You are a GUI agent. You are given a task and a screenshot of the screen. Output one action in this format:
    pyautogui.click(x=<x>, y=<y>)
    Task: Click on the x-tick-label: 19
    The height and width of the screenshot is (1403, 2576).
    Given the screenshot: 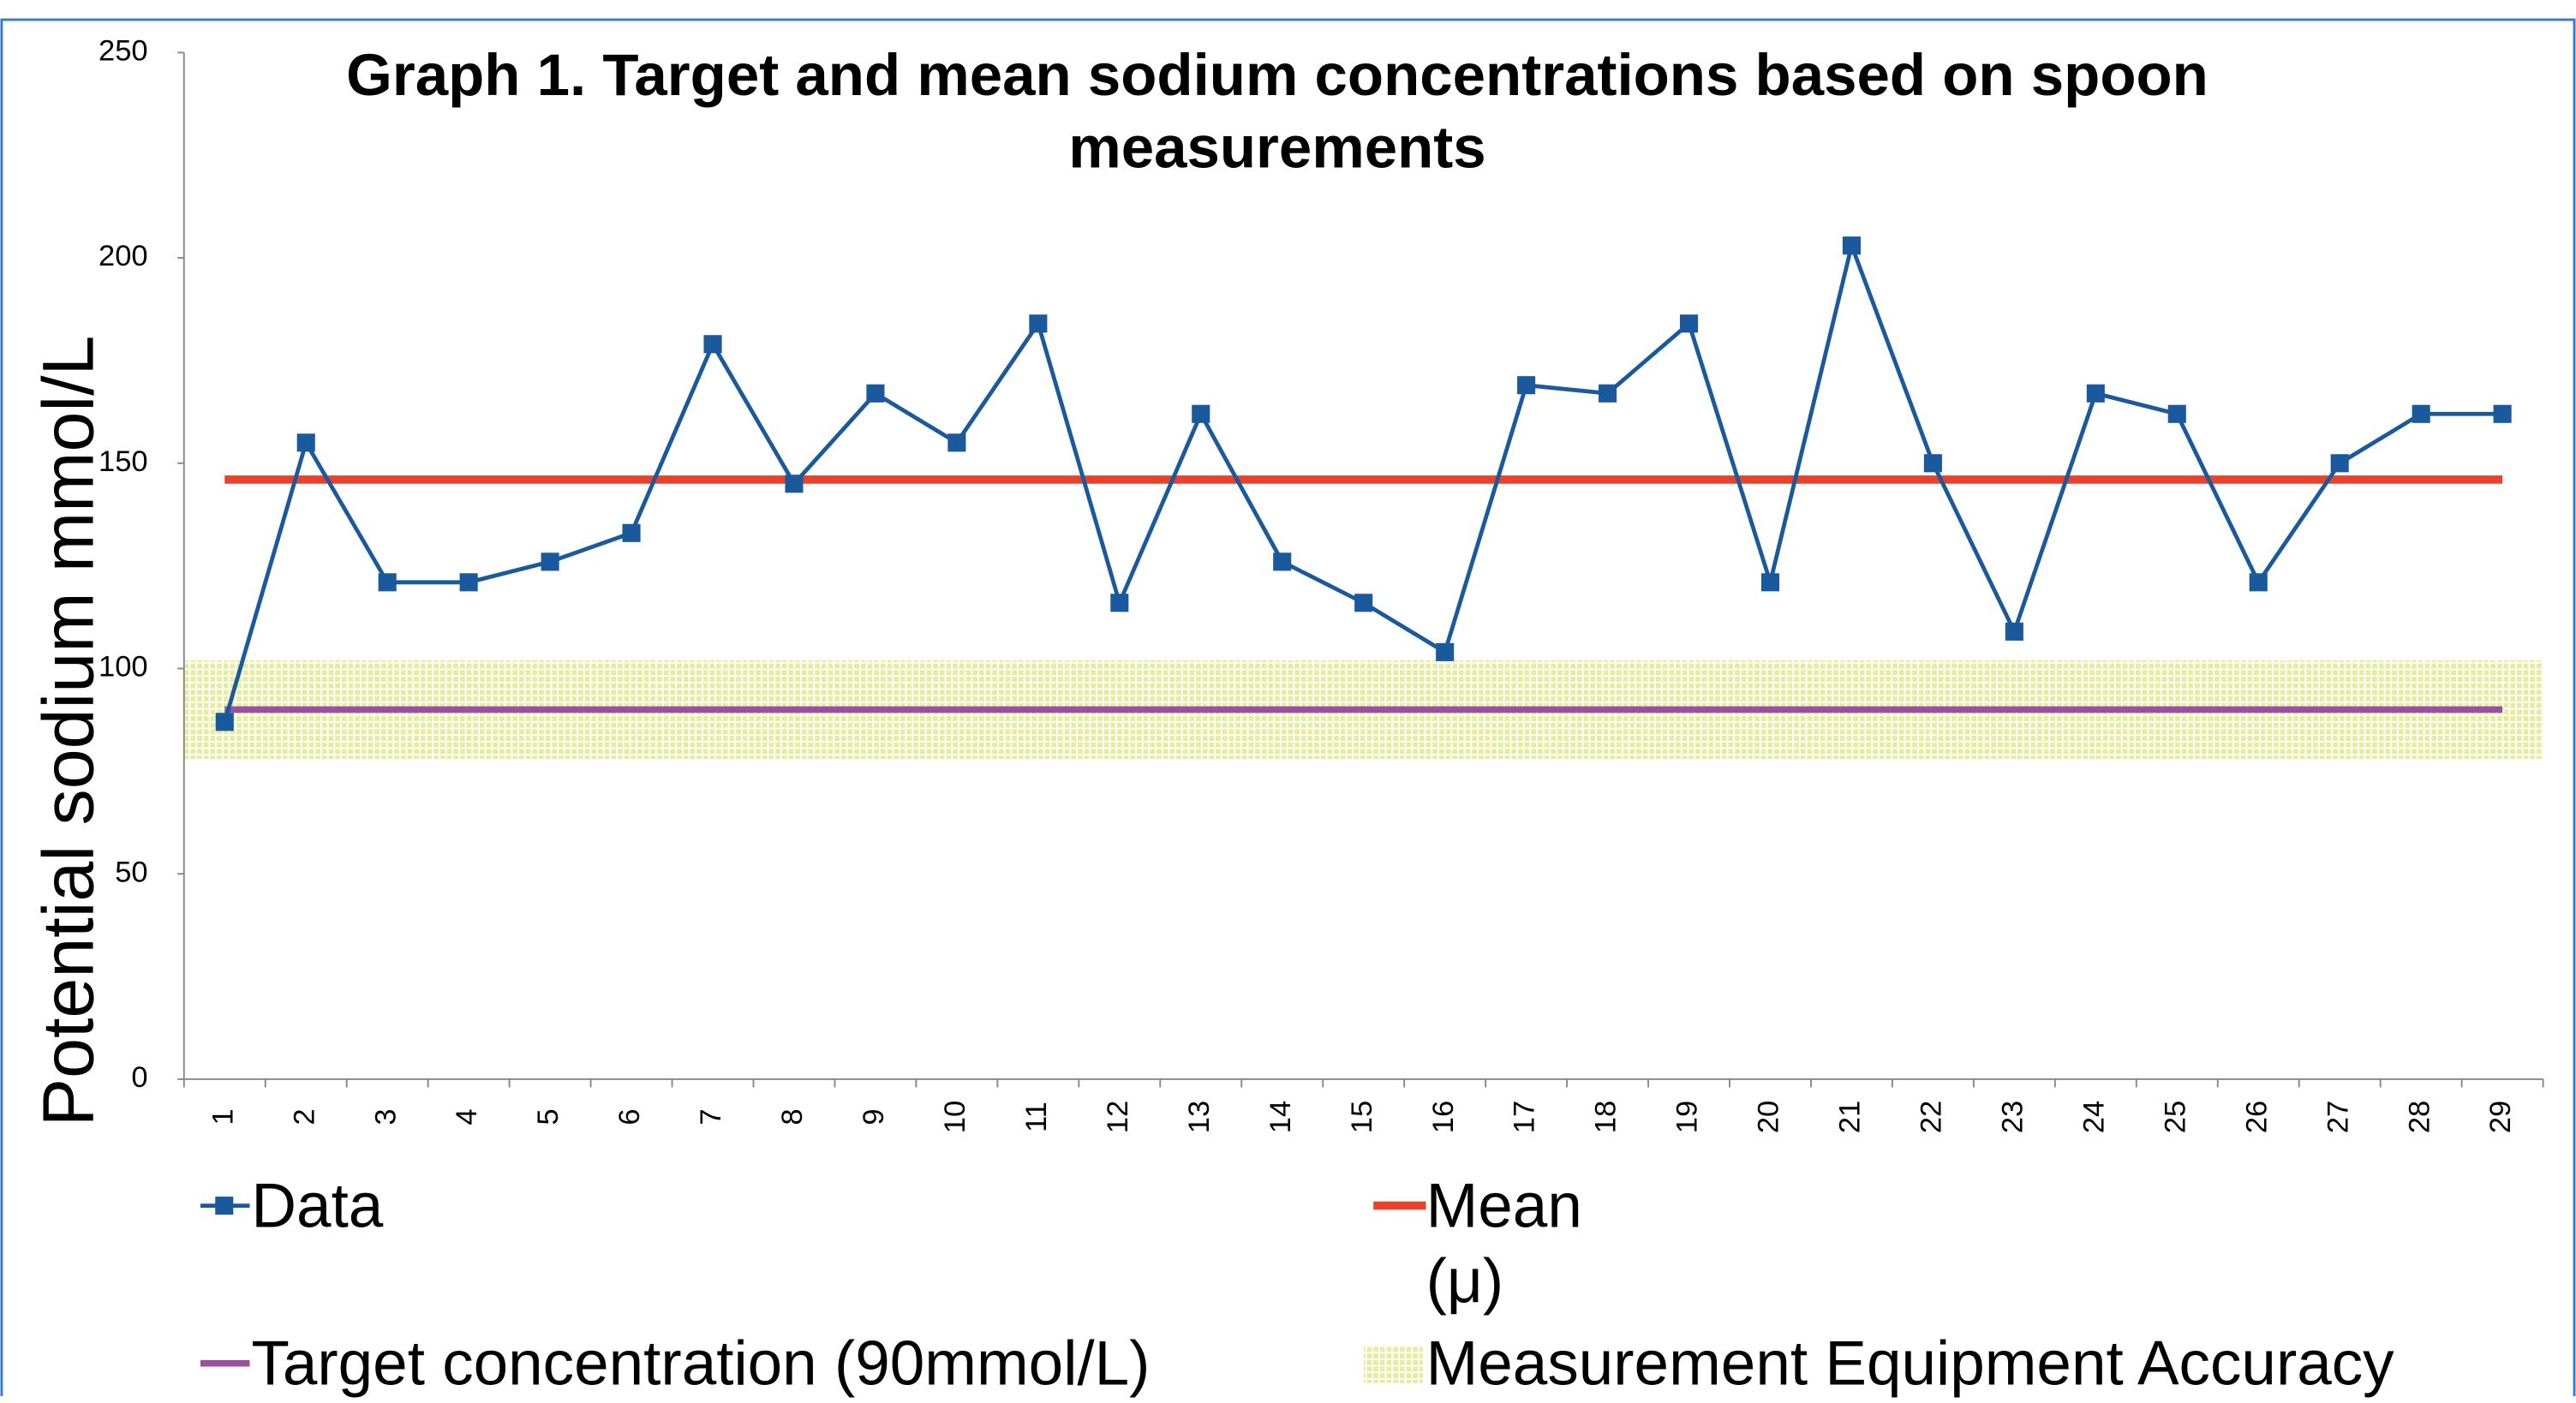 What is the action you would take?
    pyautogui.click(x=1688, y=1117)
    